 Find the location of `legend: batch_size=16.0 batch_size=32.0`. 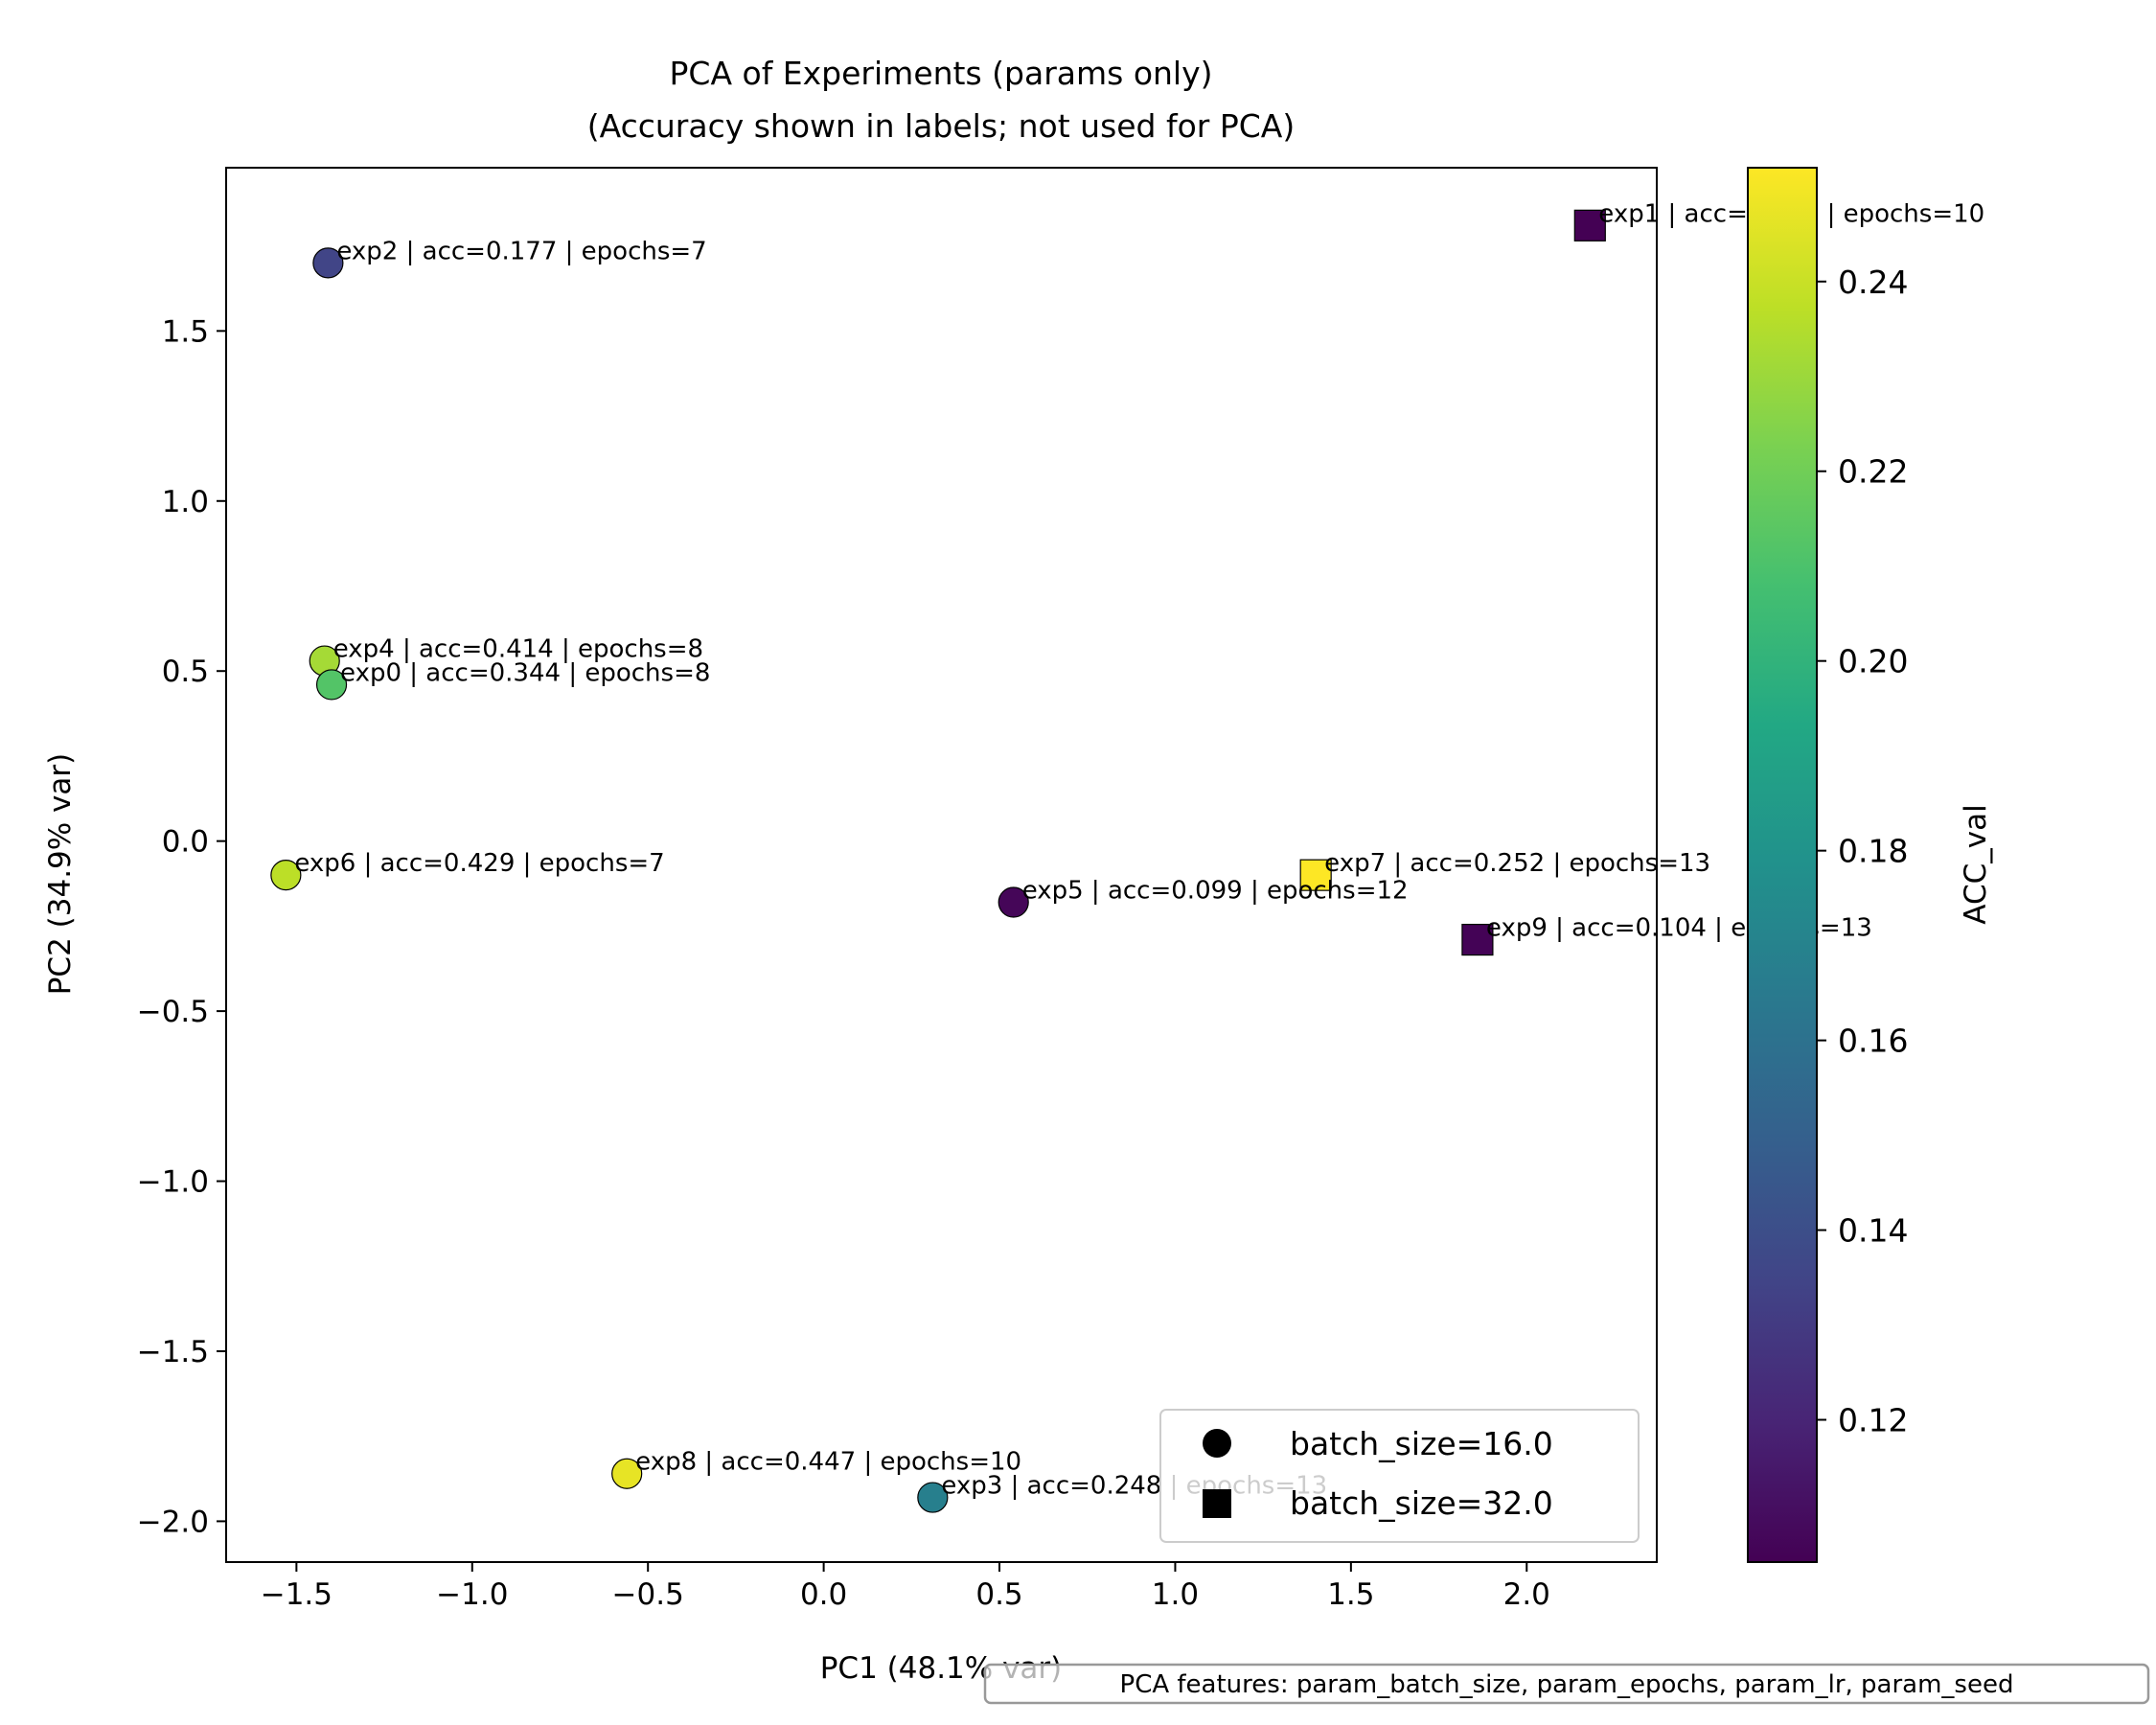

legend: batch_size=16.0 batch_size=32.0 is located at coordinates (1399, 1476).